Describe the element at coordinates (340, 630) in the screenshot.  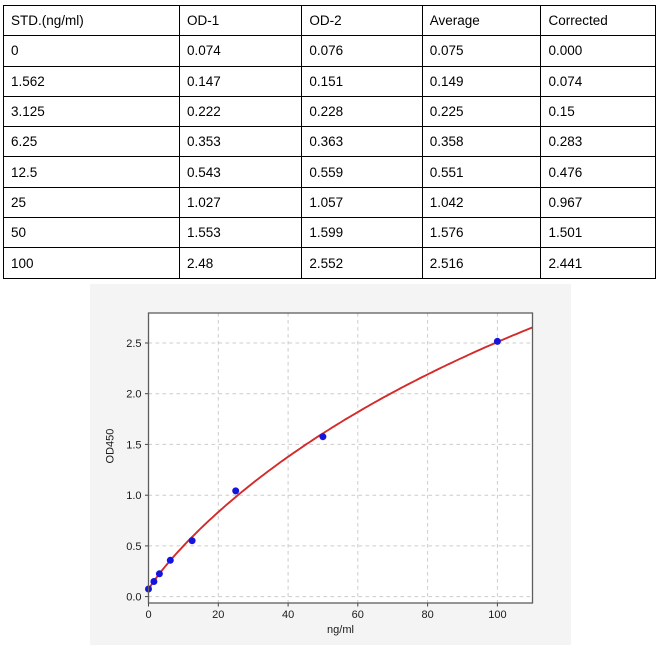
I see `svg-text: ng/ml` at that location.